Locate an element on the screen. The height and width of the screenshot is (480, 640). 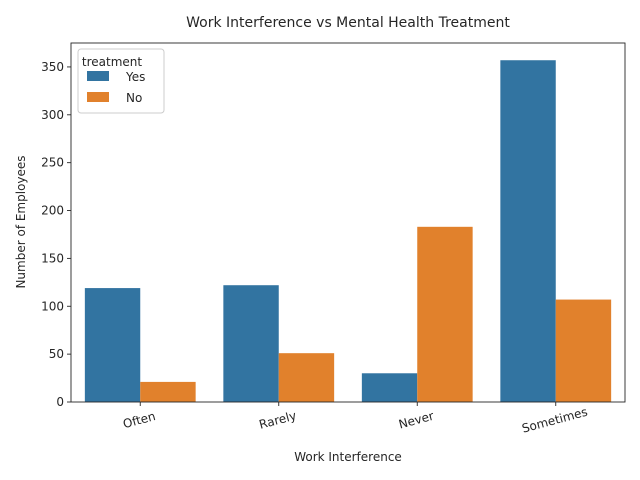
bar-yes-never is located at coordinates (389, 387).